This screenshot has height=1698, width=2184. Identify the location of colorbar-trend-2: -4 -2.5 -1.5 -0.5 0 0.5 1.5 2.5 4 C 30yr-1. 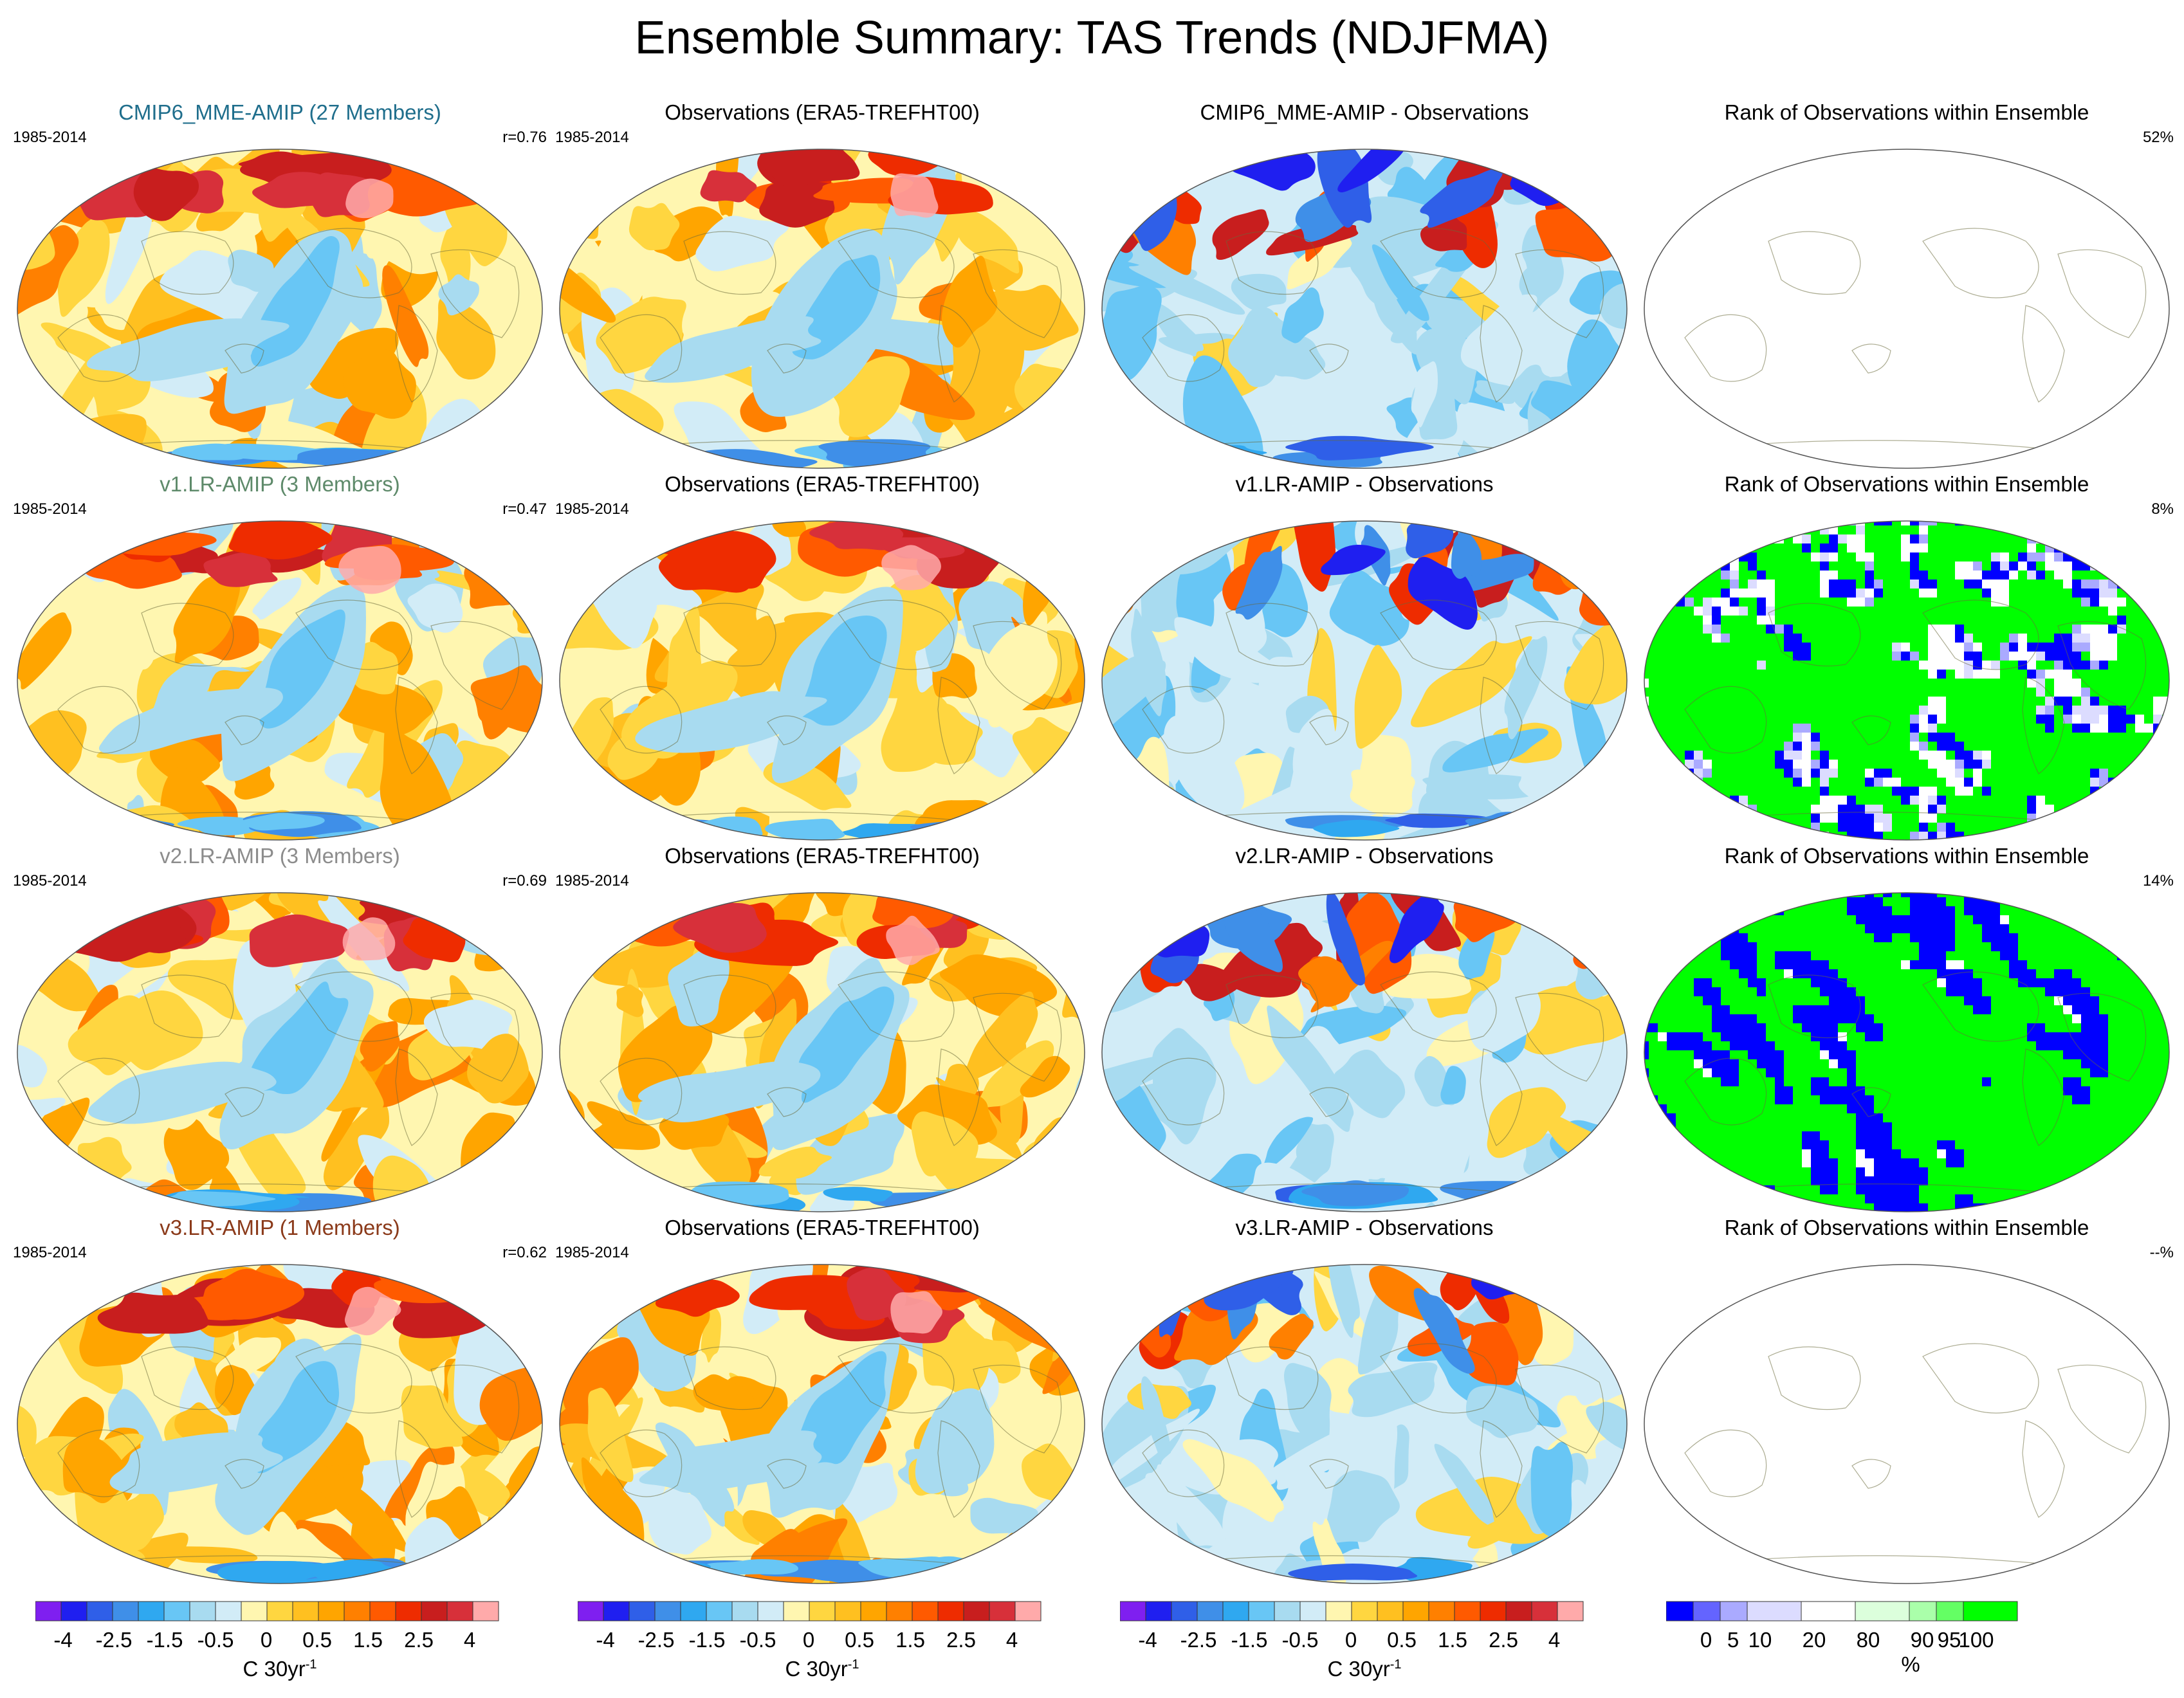
(822, 1640).